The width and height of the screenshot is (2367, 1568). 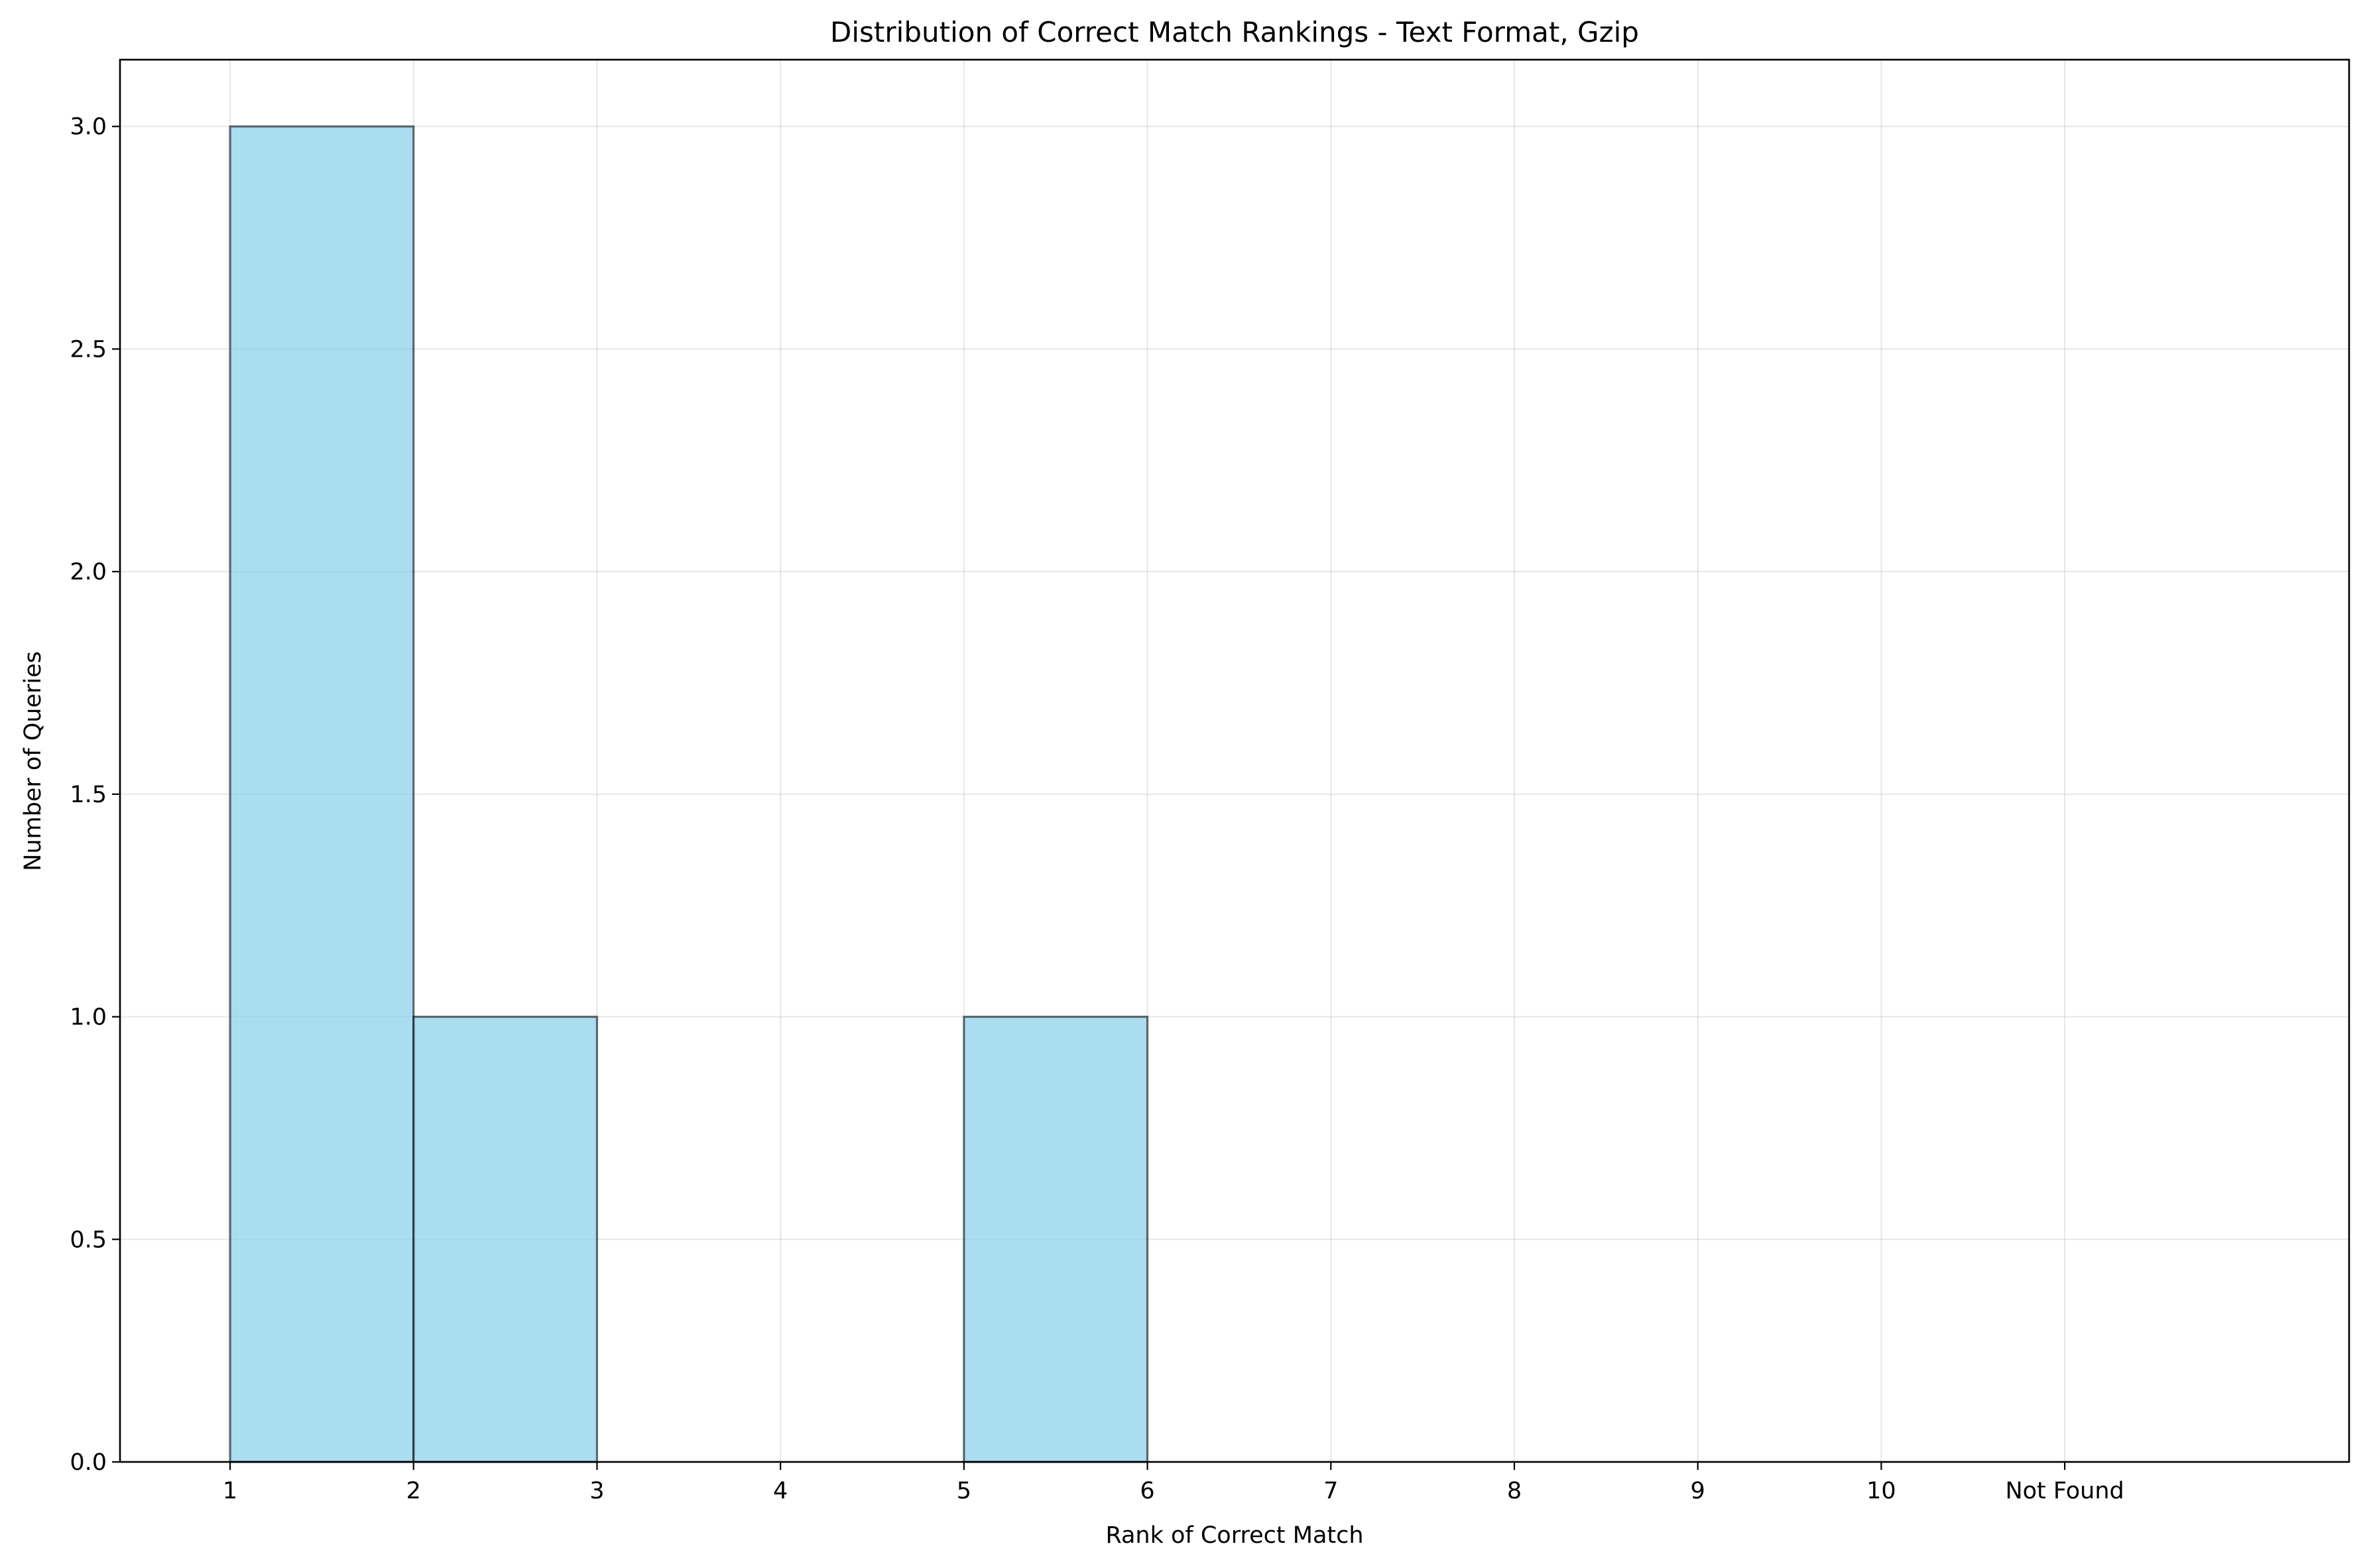 I want to click on x-tick-label: 8, so click(x=1515, y=1491).